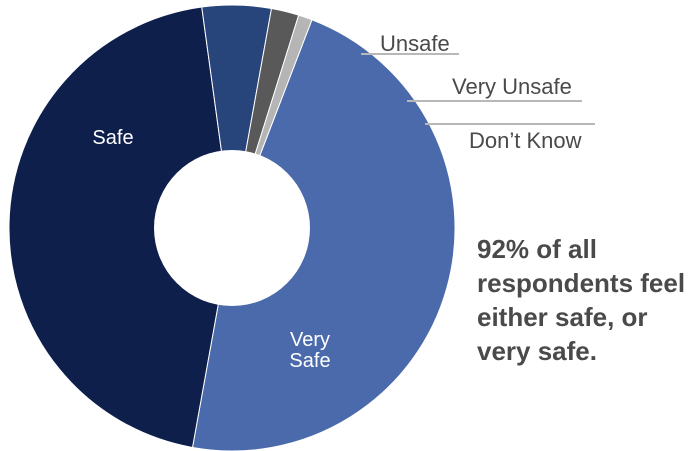 This screenshot has height=451, width=698. I want to click on slice-label-very-unsafe: Very Unsafe, so click(512, 86).